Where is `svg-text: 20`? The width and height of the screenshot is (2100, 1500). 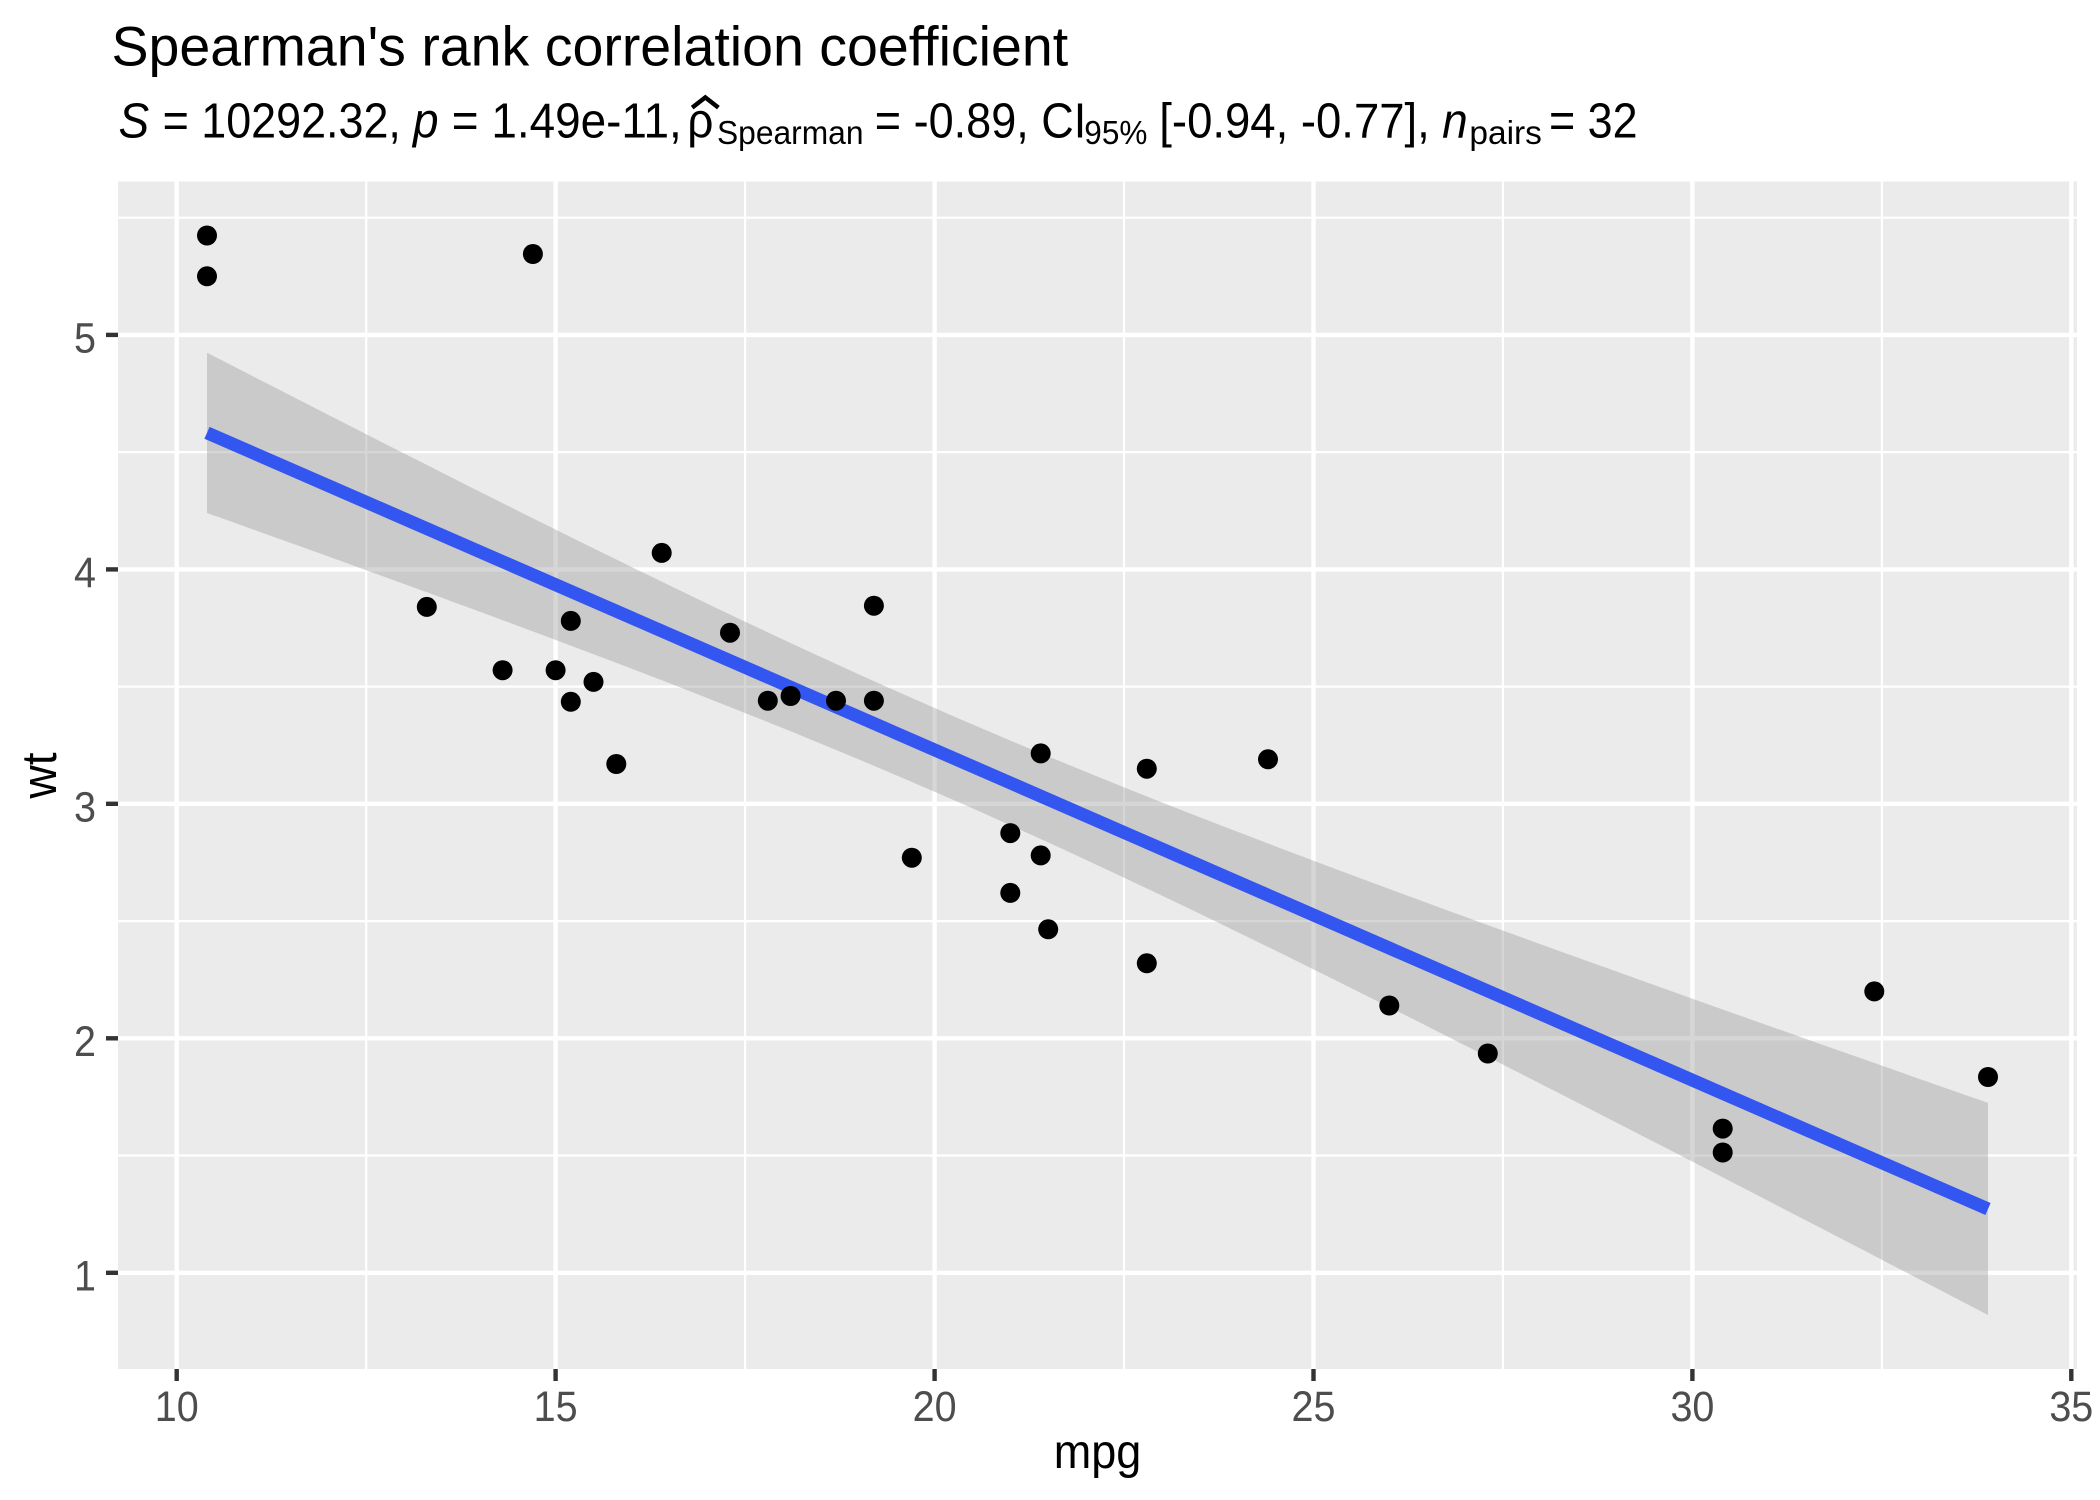 svg-text: 20 is located at coordinates (935, 1407).